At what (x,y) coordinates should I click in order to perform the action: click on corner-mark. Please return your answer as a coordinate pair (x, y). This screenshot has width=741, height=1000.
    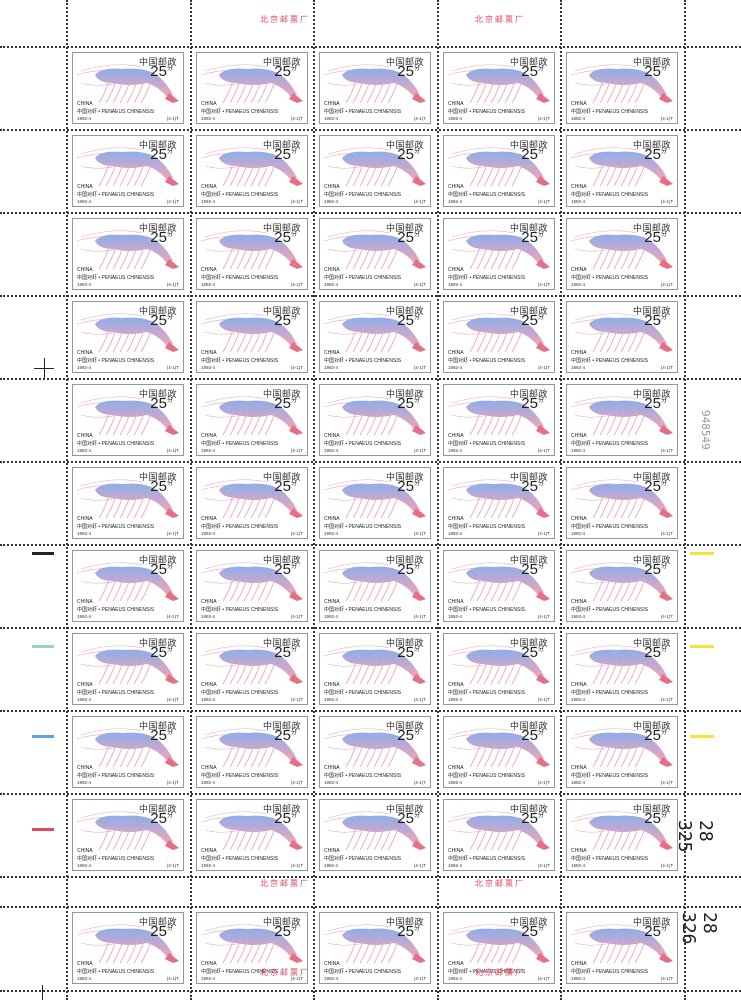
    Looking at the image, I should click on (42, 992).